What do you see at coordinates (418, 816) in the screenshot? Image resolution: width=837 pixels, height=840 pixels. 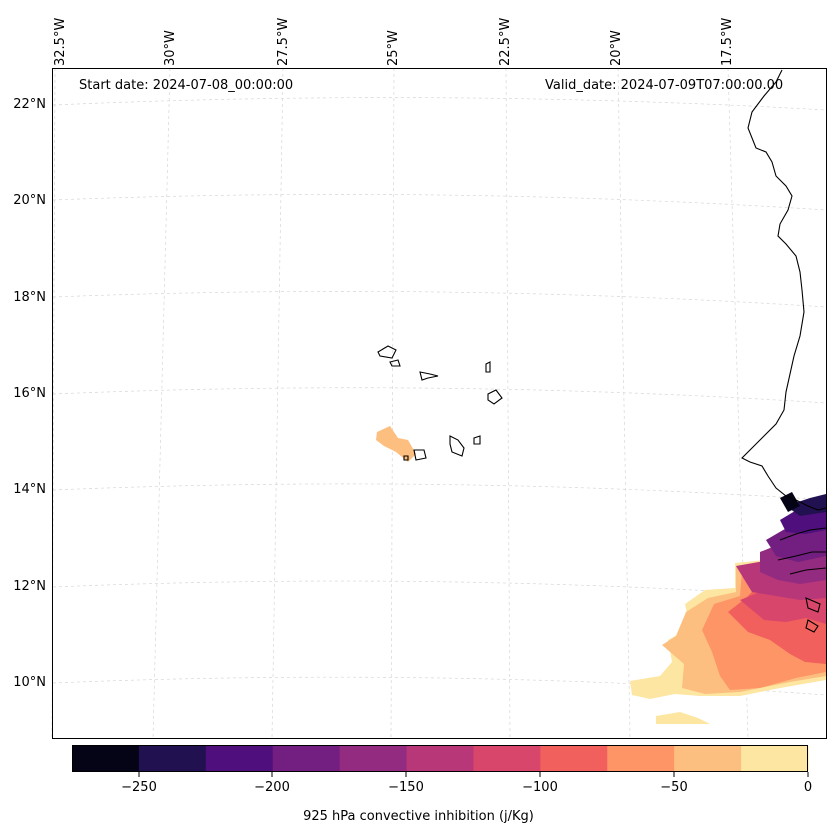 I see `colorbar-title: 925 hPa convective inhibition (j/Kg)` at bounding box center [418, 816].